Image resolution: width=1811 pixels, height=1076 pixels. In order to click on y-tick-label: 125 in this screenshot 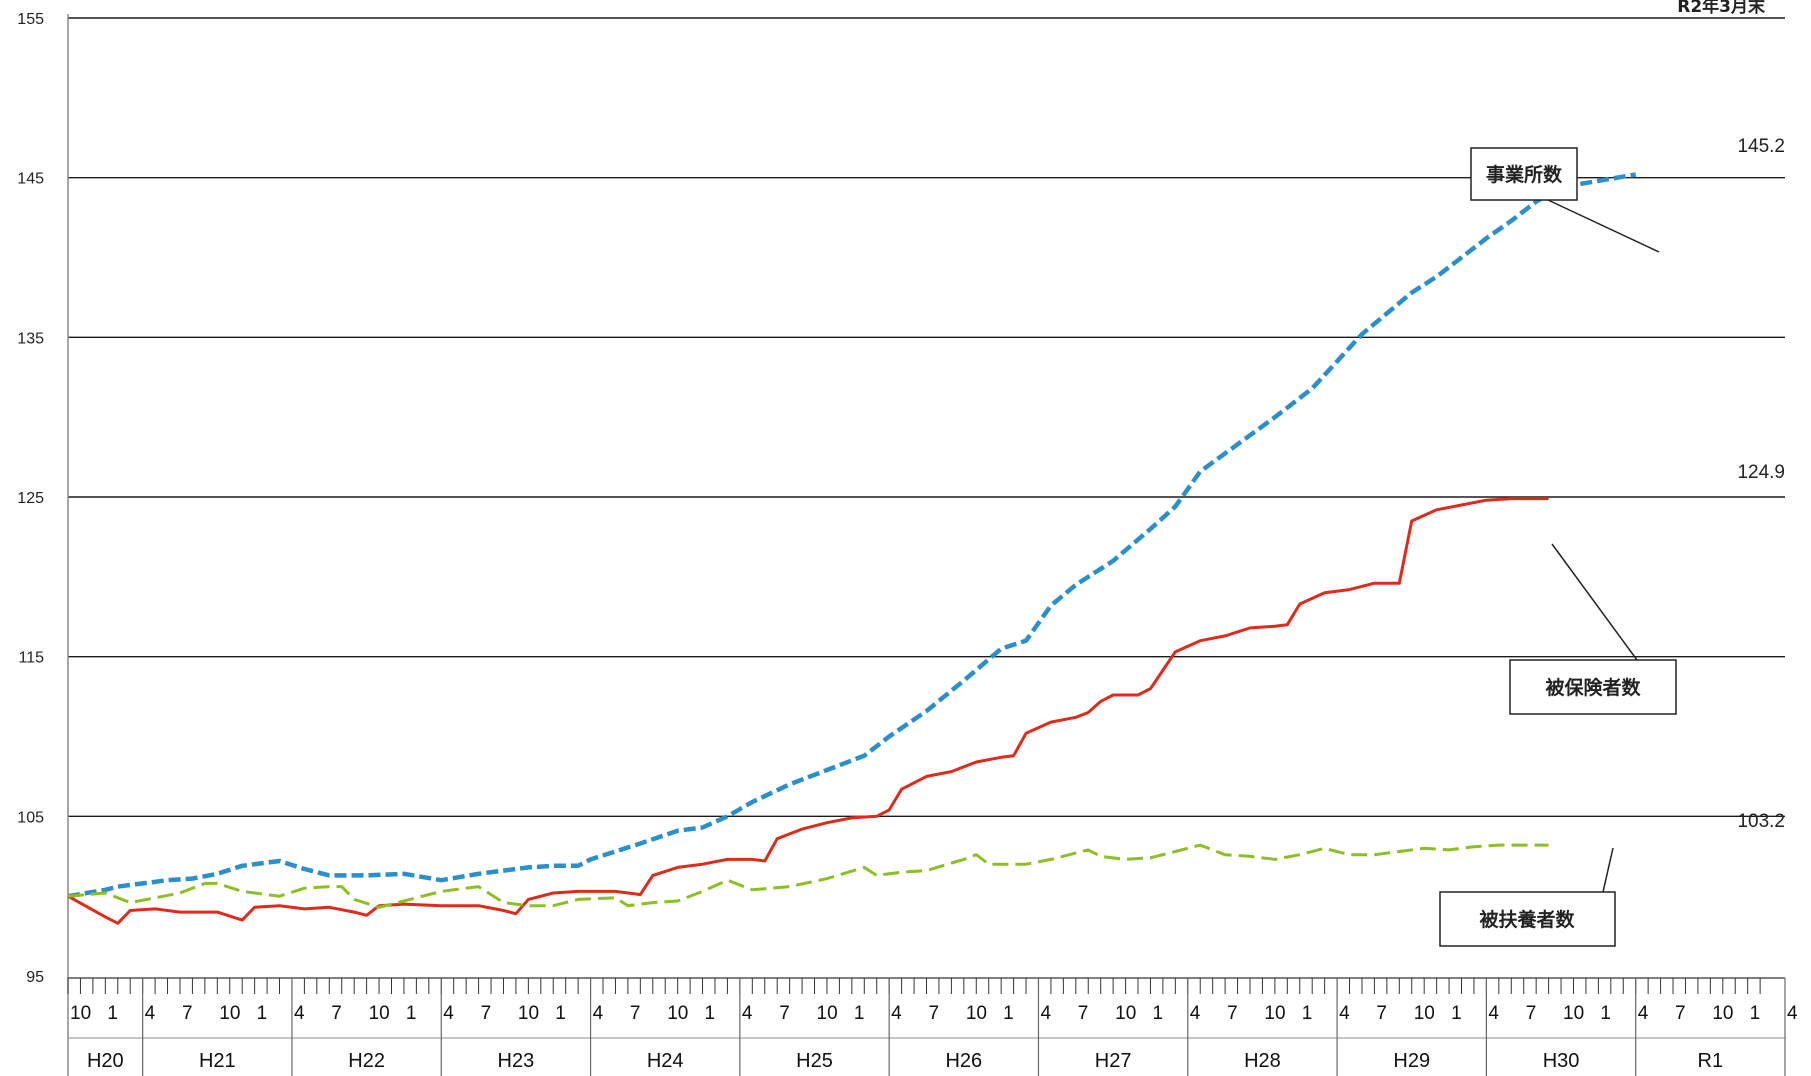, I will do `click(30, 498)`.